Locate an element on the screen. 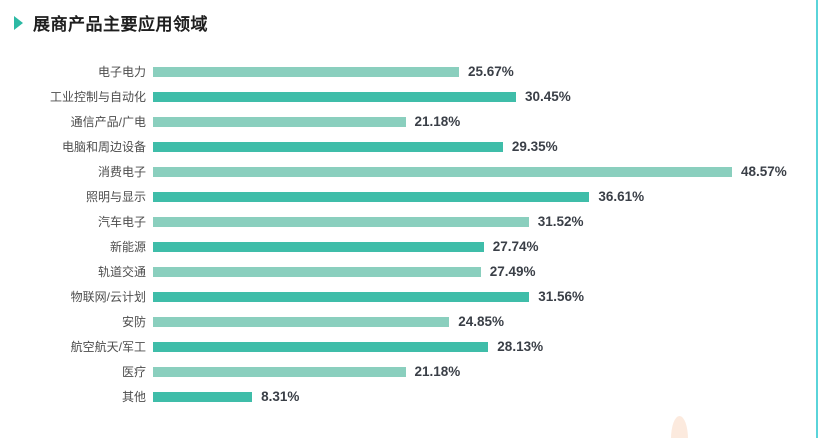 Image resolution: width=826 pixels, height=438 pixels. bar-track: 48.57% is located at coordinates (473, 171).